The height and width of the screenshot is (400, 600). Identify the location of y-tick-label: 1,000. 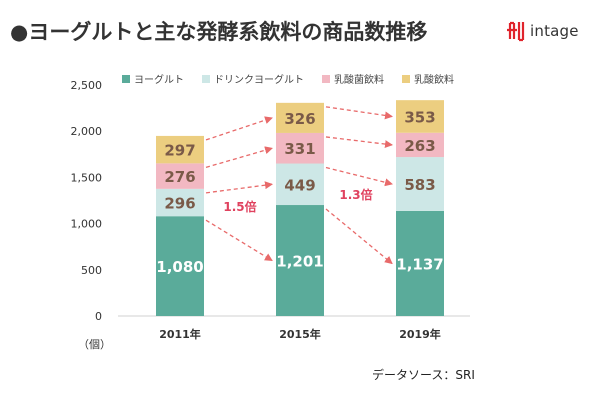
(87, 224).